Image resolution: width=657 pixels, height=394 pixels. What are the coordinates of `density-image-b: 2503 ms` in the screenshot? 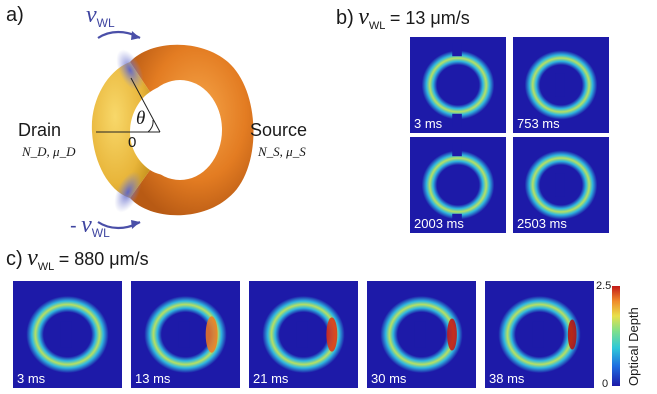 It's located at (561, 185).